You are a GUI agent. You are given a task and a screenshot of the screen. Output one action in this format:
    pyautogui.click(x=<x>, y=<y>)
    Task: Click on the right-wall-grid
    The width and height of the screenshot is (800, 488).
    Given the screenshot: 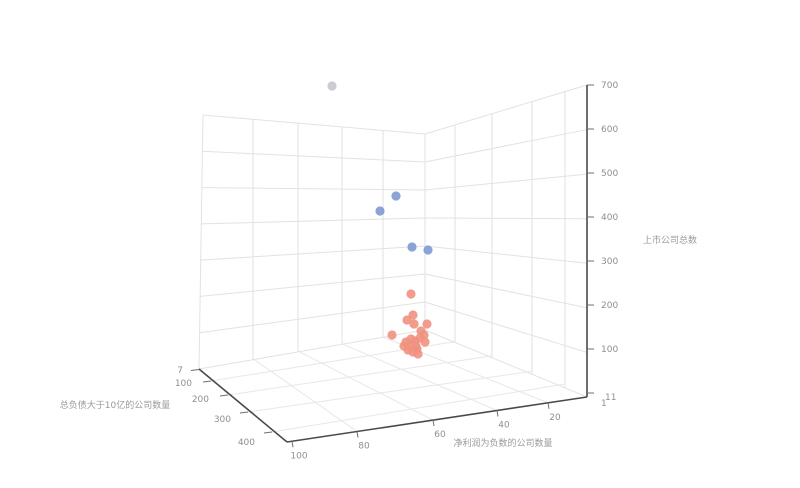 What is the action you would take?
    pyautogui.click(x=506, y=241)
    